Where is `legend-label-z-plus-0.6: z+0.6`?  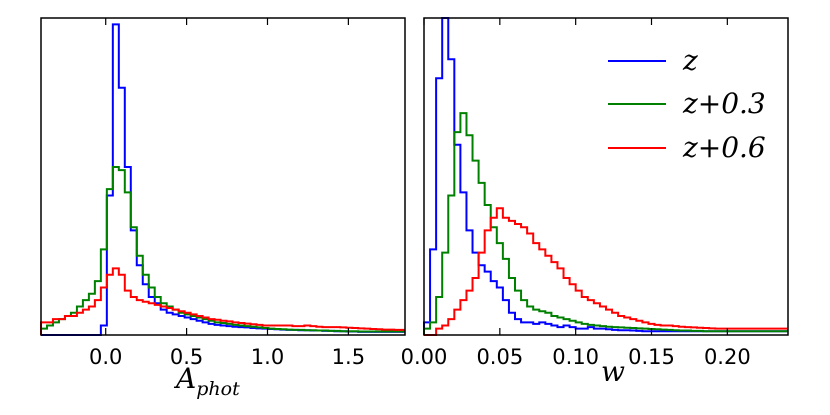
legend-label-z-plus-0.6: z+0.6 is located at coordinates (724, 147).